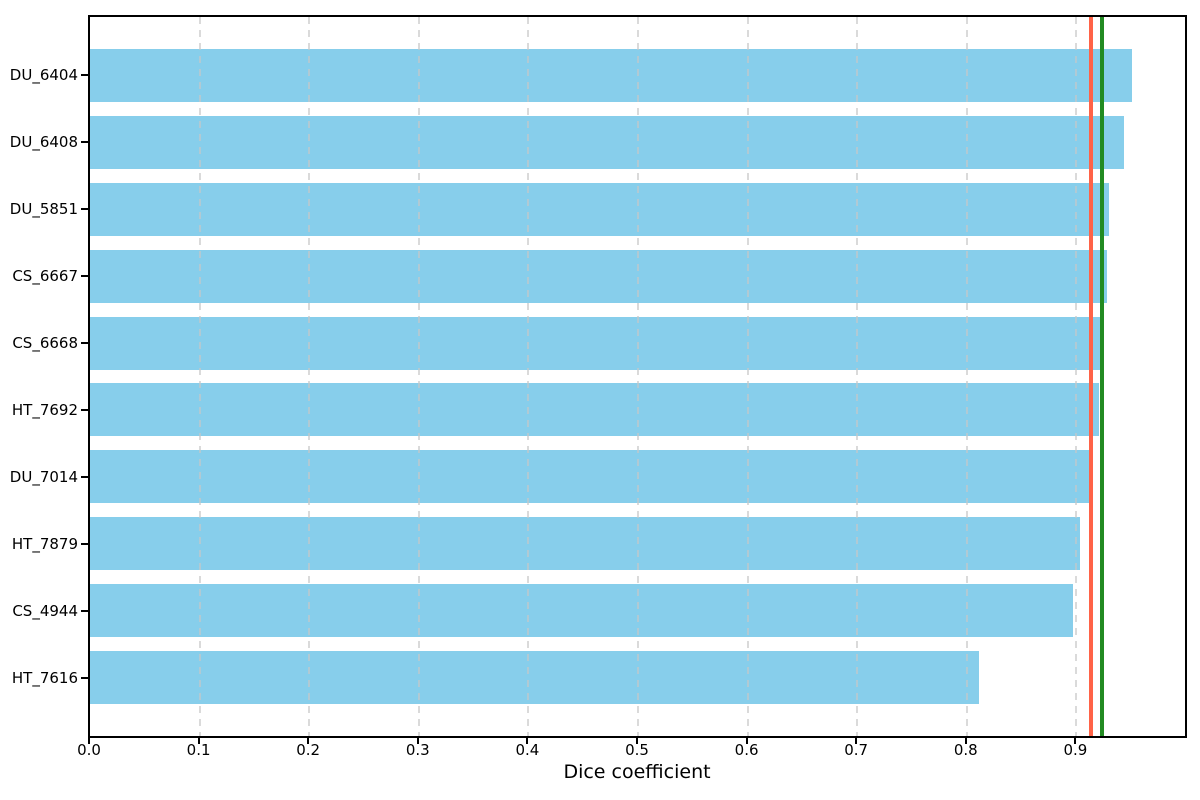  Describe the element at coordinates (418, 376) in the screenshot. I see `gridline-0.3` at that location.